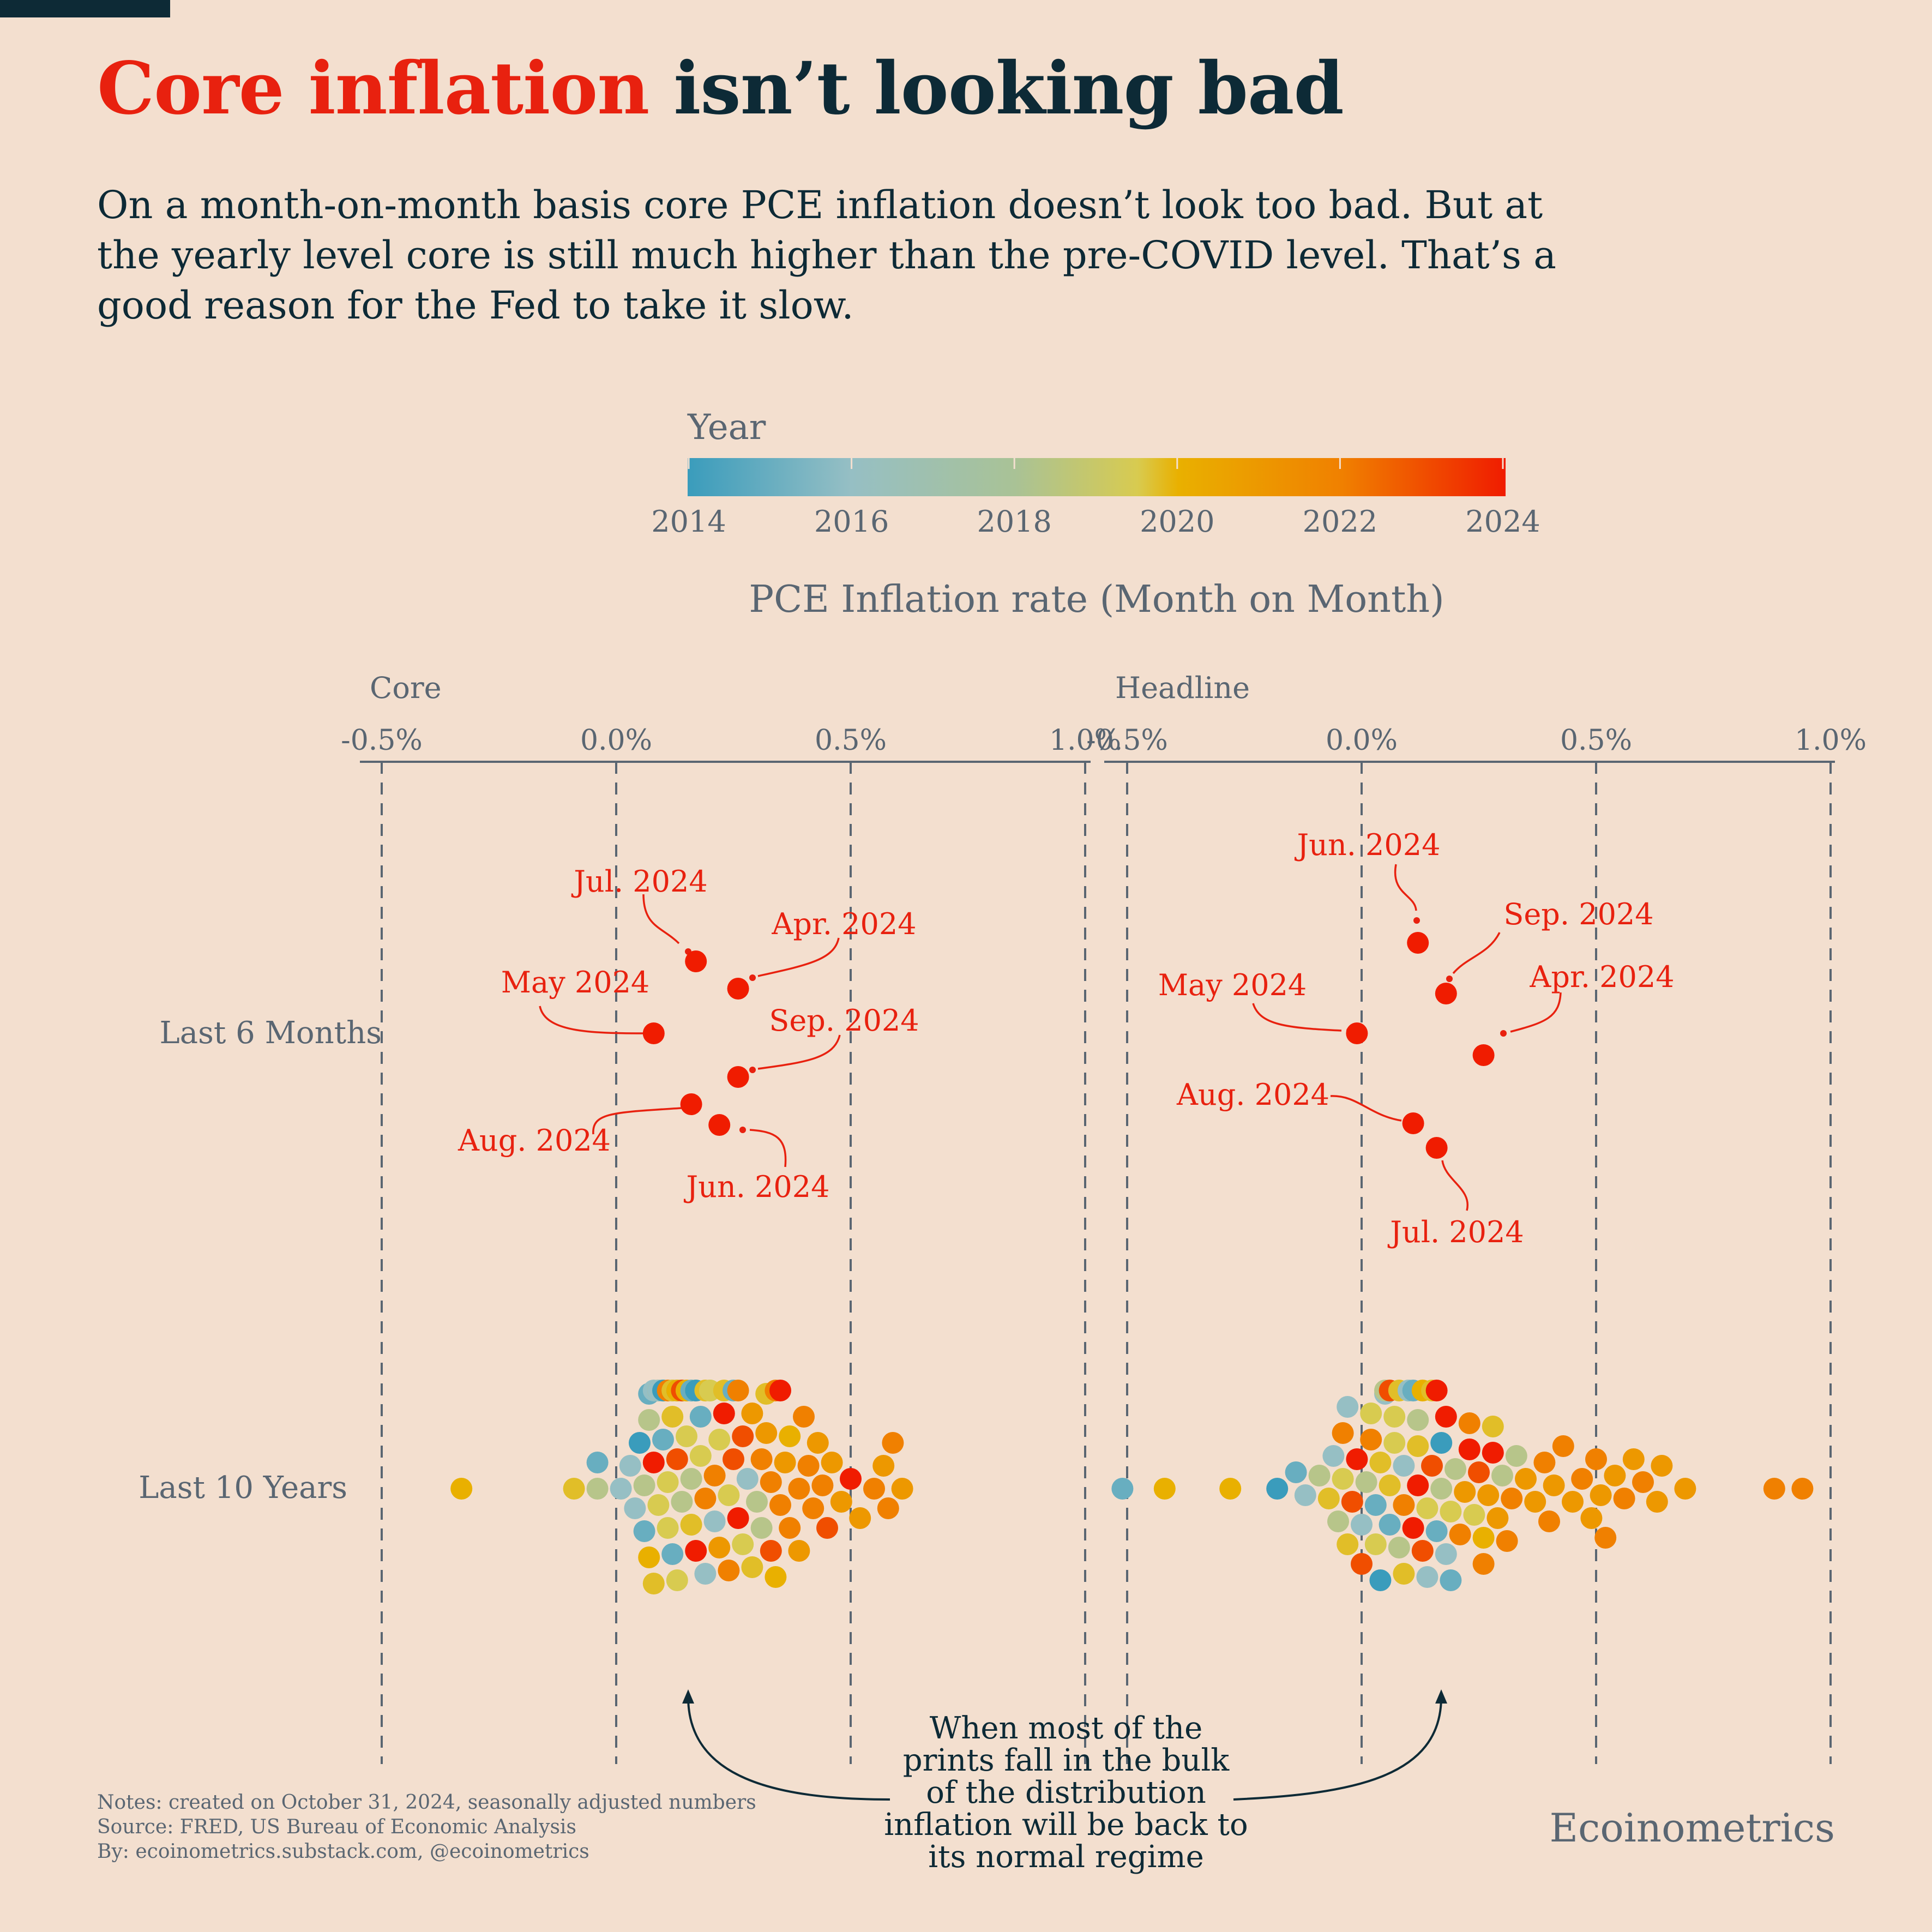 The width and height of the screenshot is (1932, 1932). What do you see at coordinates (639, 881) in the screenshot?
I see `recent-point-label: Jul. 2024` at bounding box center [639, 881].